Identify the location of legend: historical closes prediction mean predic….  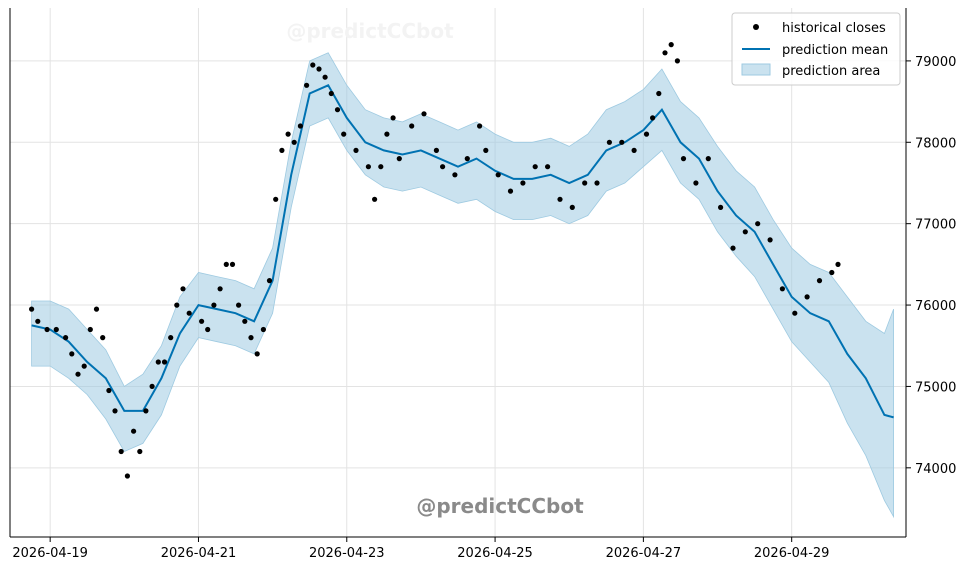
(816, 49).